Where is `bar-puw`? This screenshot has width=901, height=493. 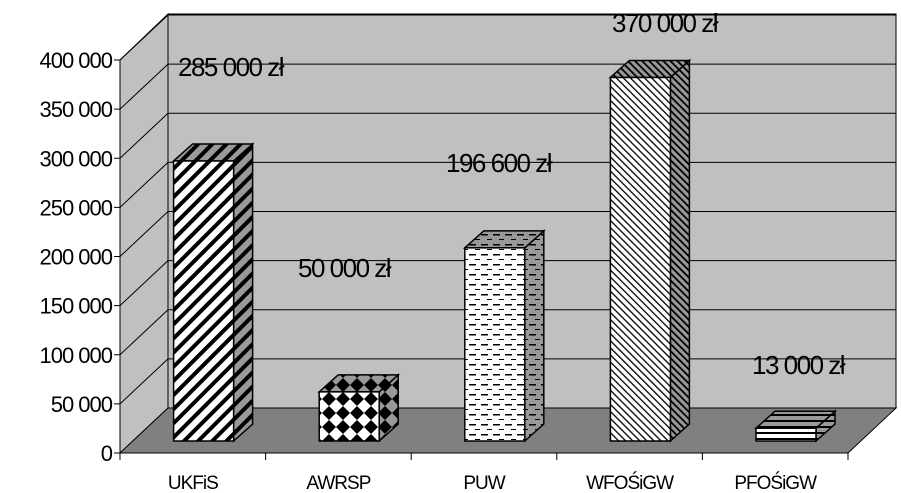 bar-puw is located at coordinates (504, 336).